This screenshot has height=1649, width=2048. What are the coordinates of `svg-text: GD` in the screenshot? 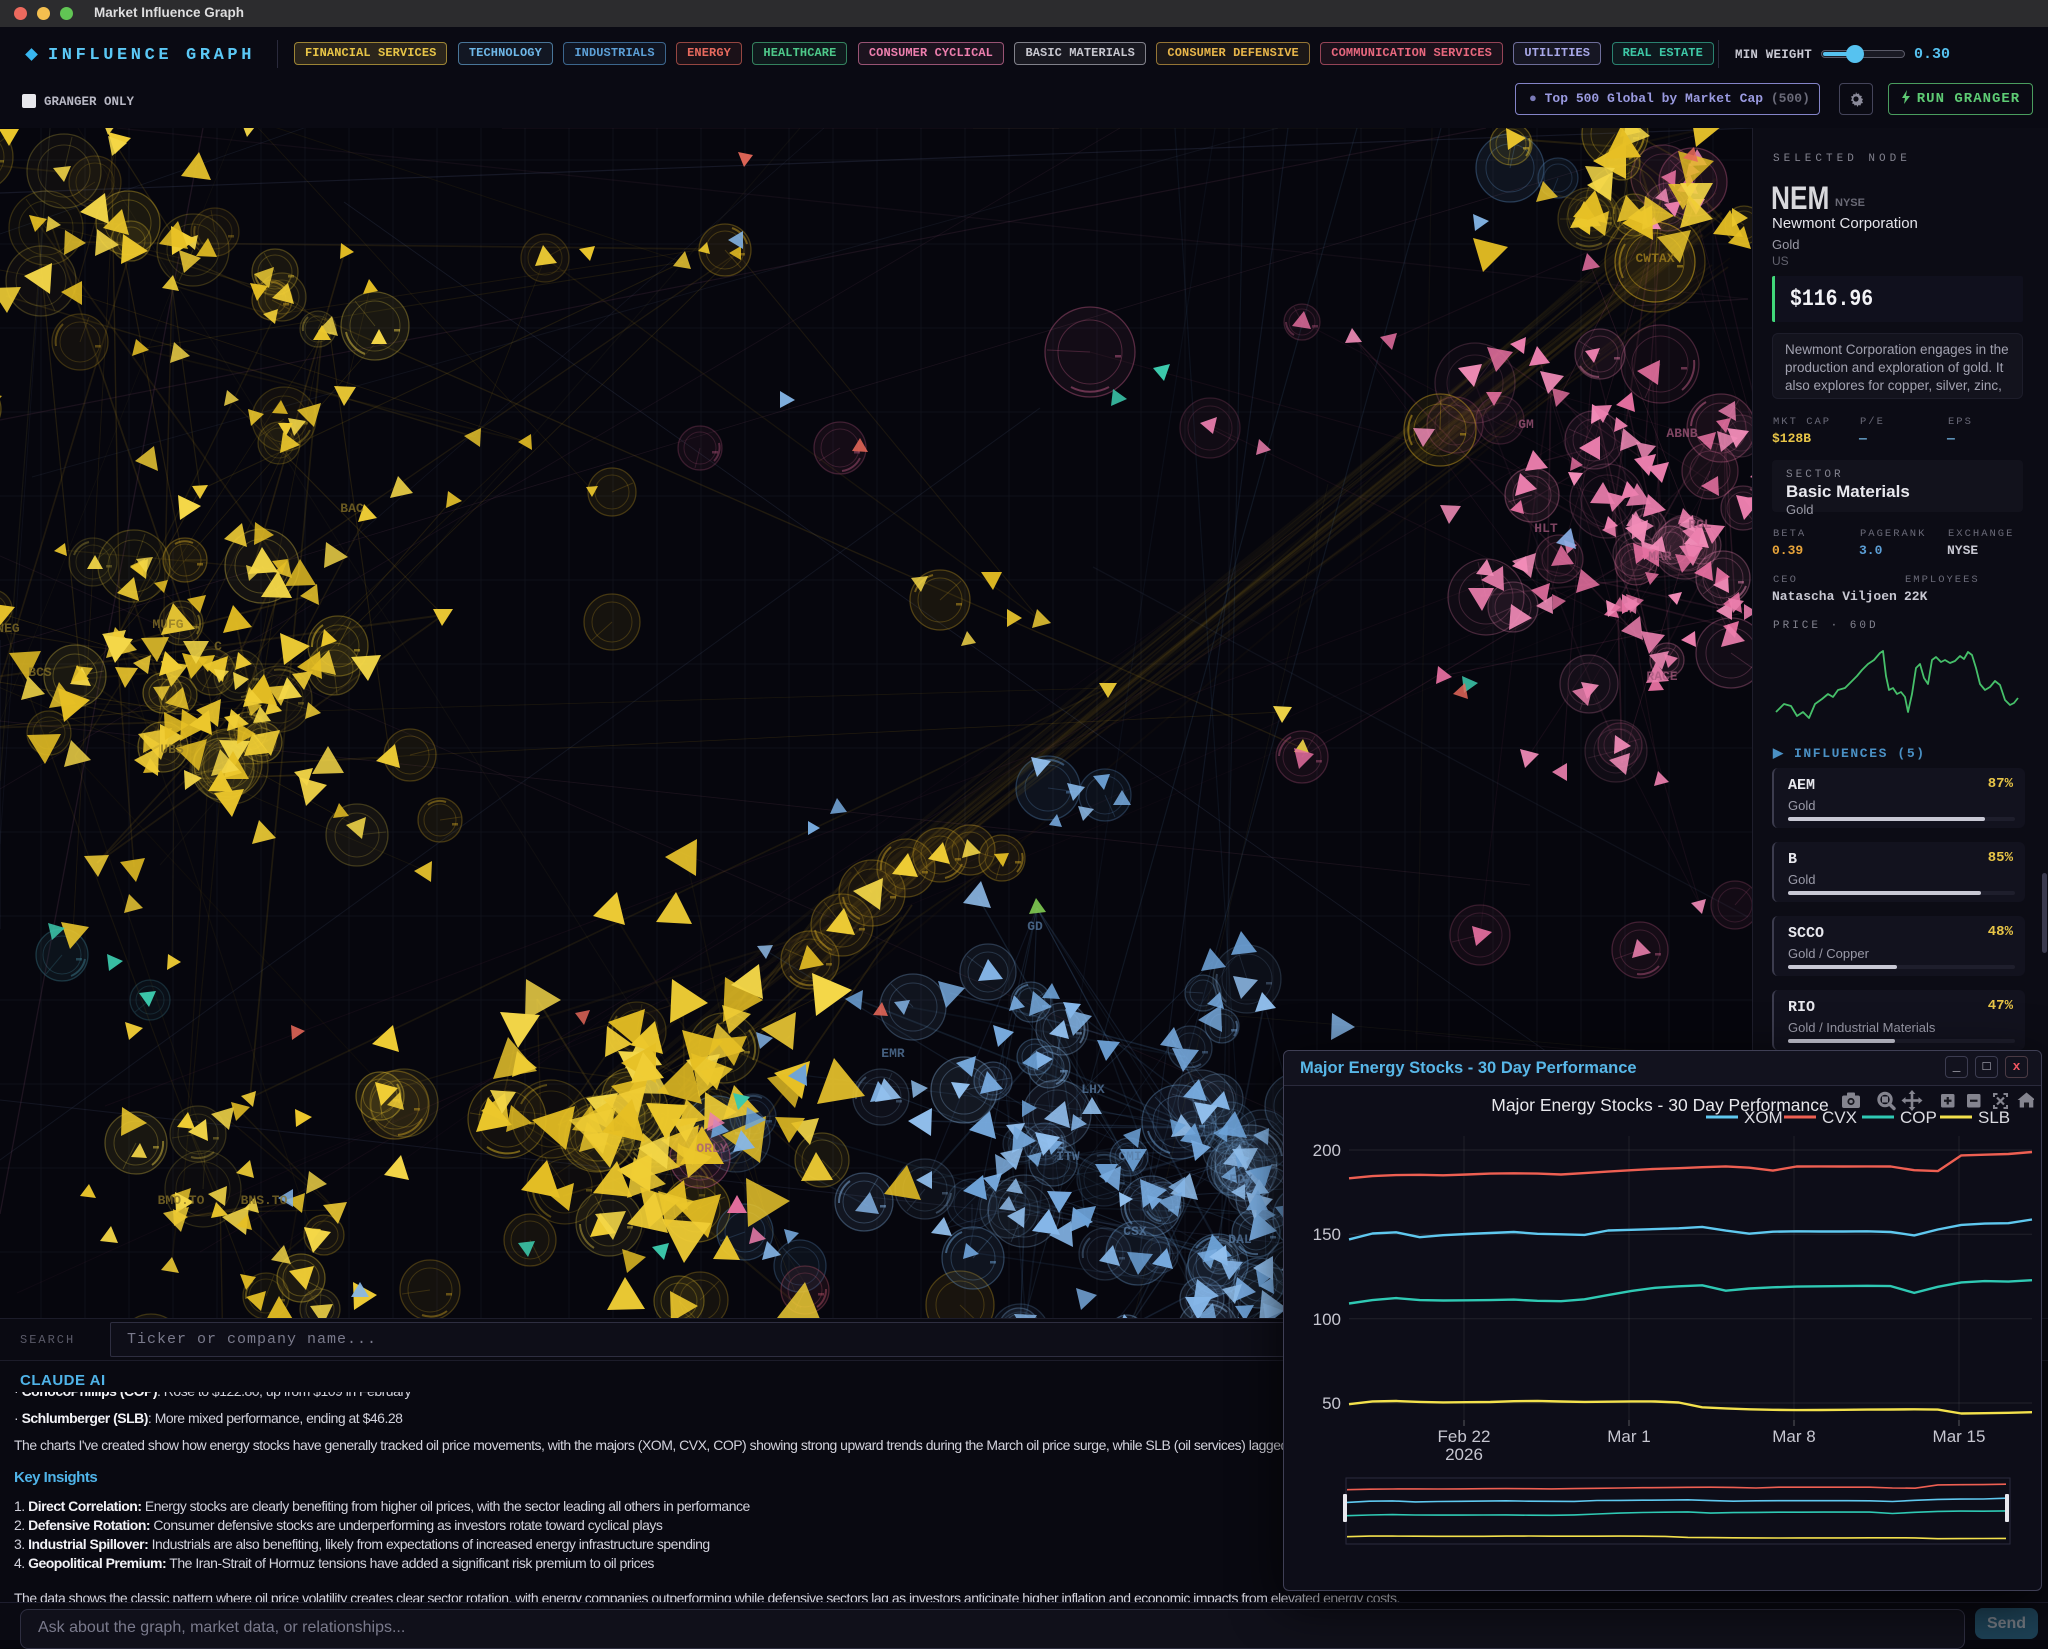 It's located at (1035, 926).